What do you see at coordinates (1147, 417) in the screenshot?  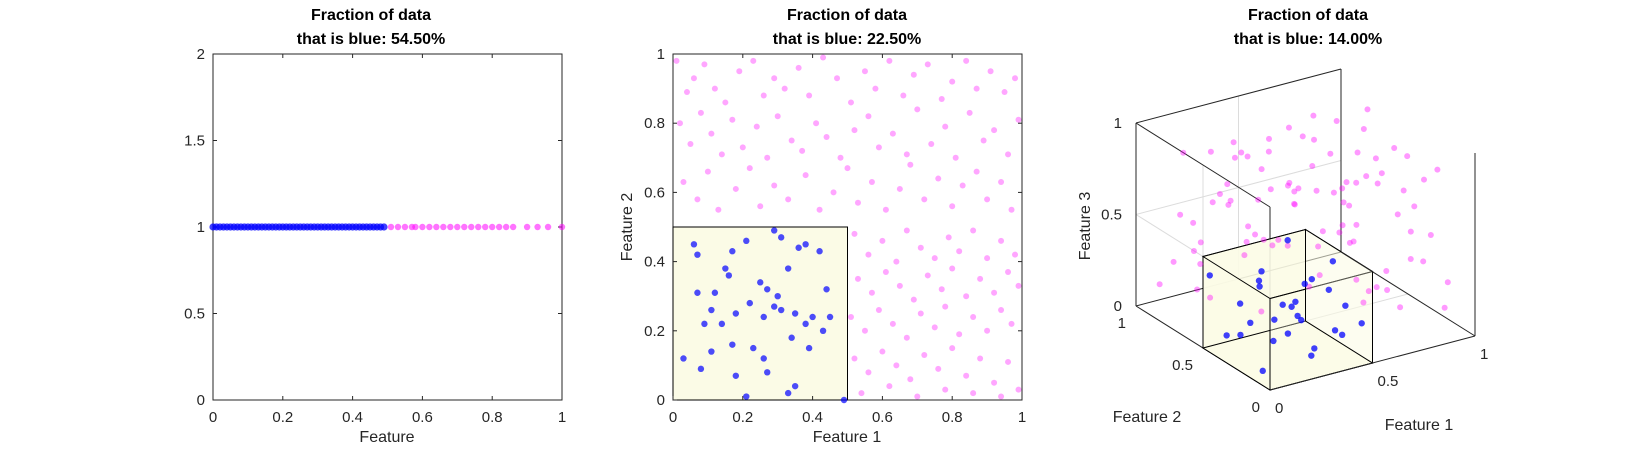 I see `chart-3-ylabel: Feature 2` at bounding box center [1147, 417].